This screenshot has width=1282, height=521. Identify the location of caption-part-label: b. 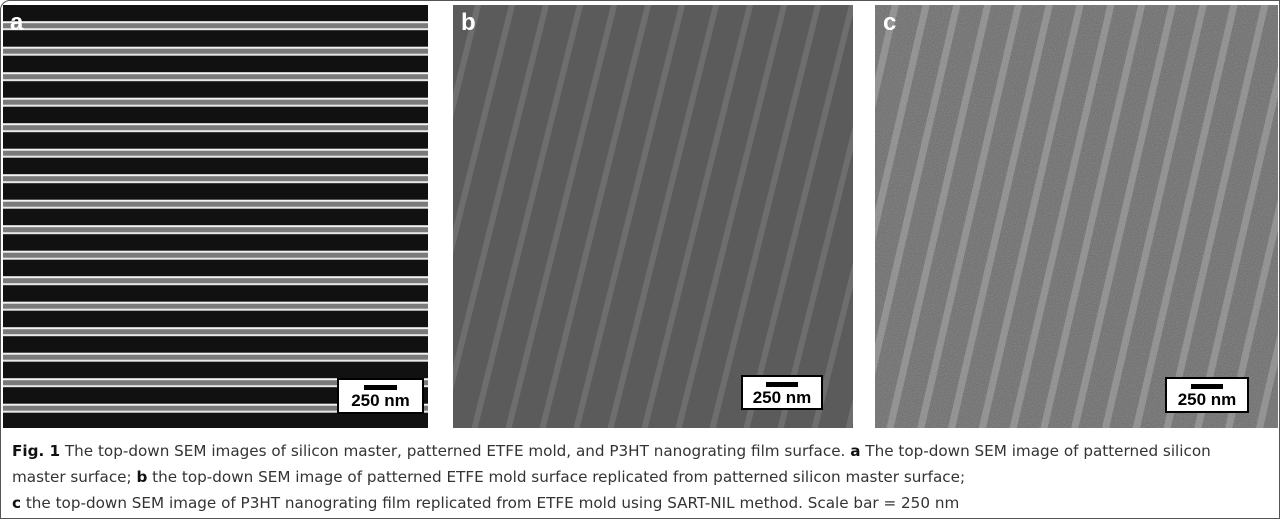
(142, 477).